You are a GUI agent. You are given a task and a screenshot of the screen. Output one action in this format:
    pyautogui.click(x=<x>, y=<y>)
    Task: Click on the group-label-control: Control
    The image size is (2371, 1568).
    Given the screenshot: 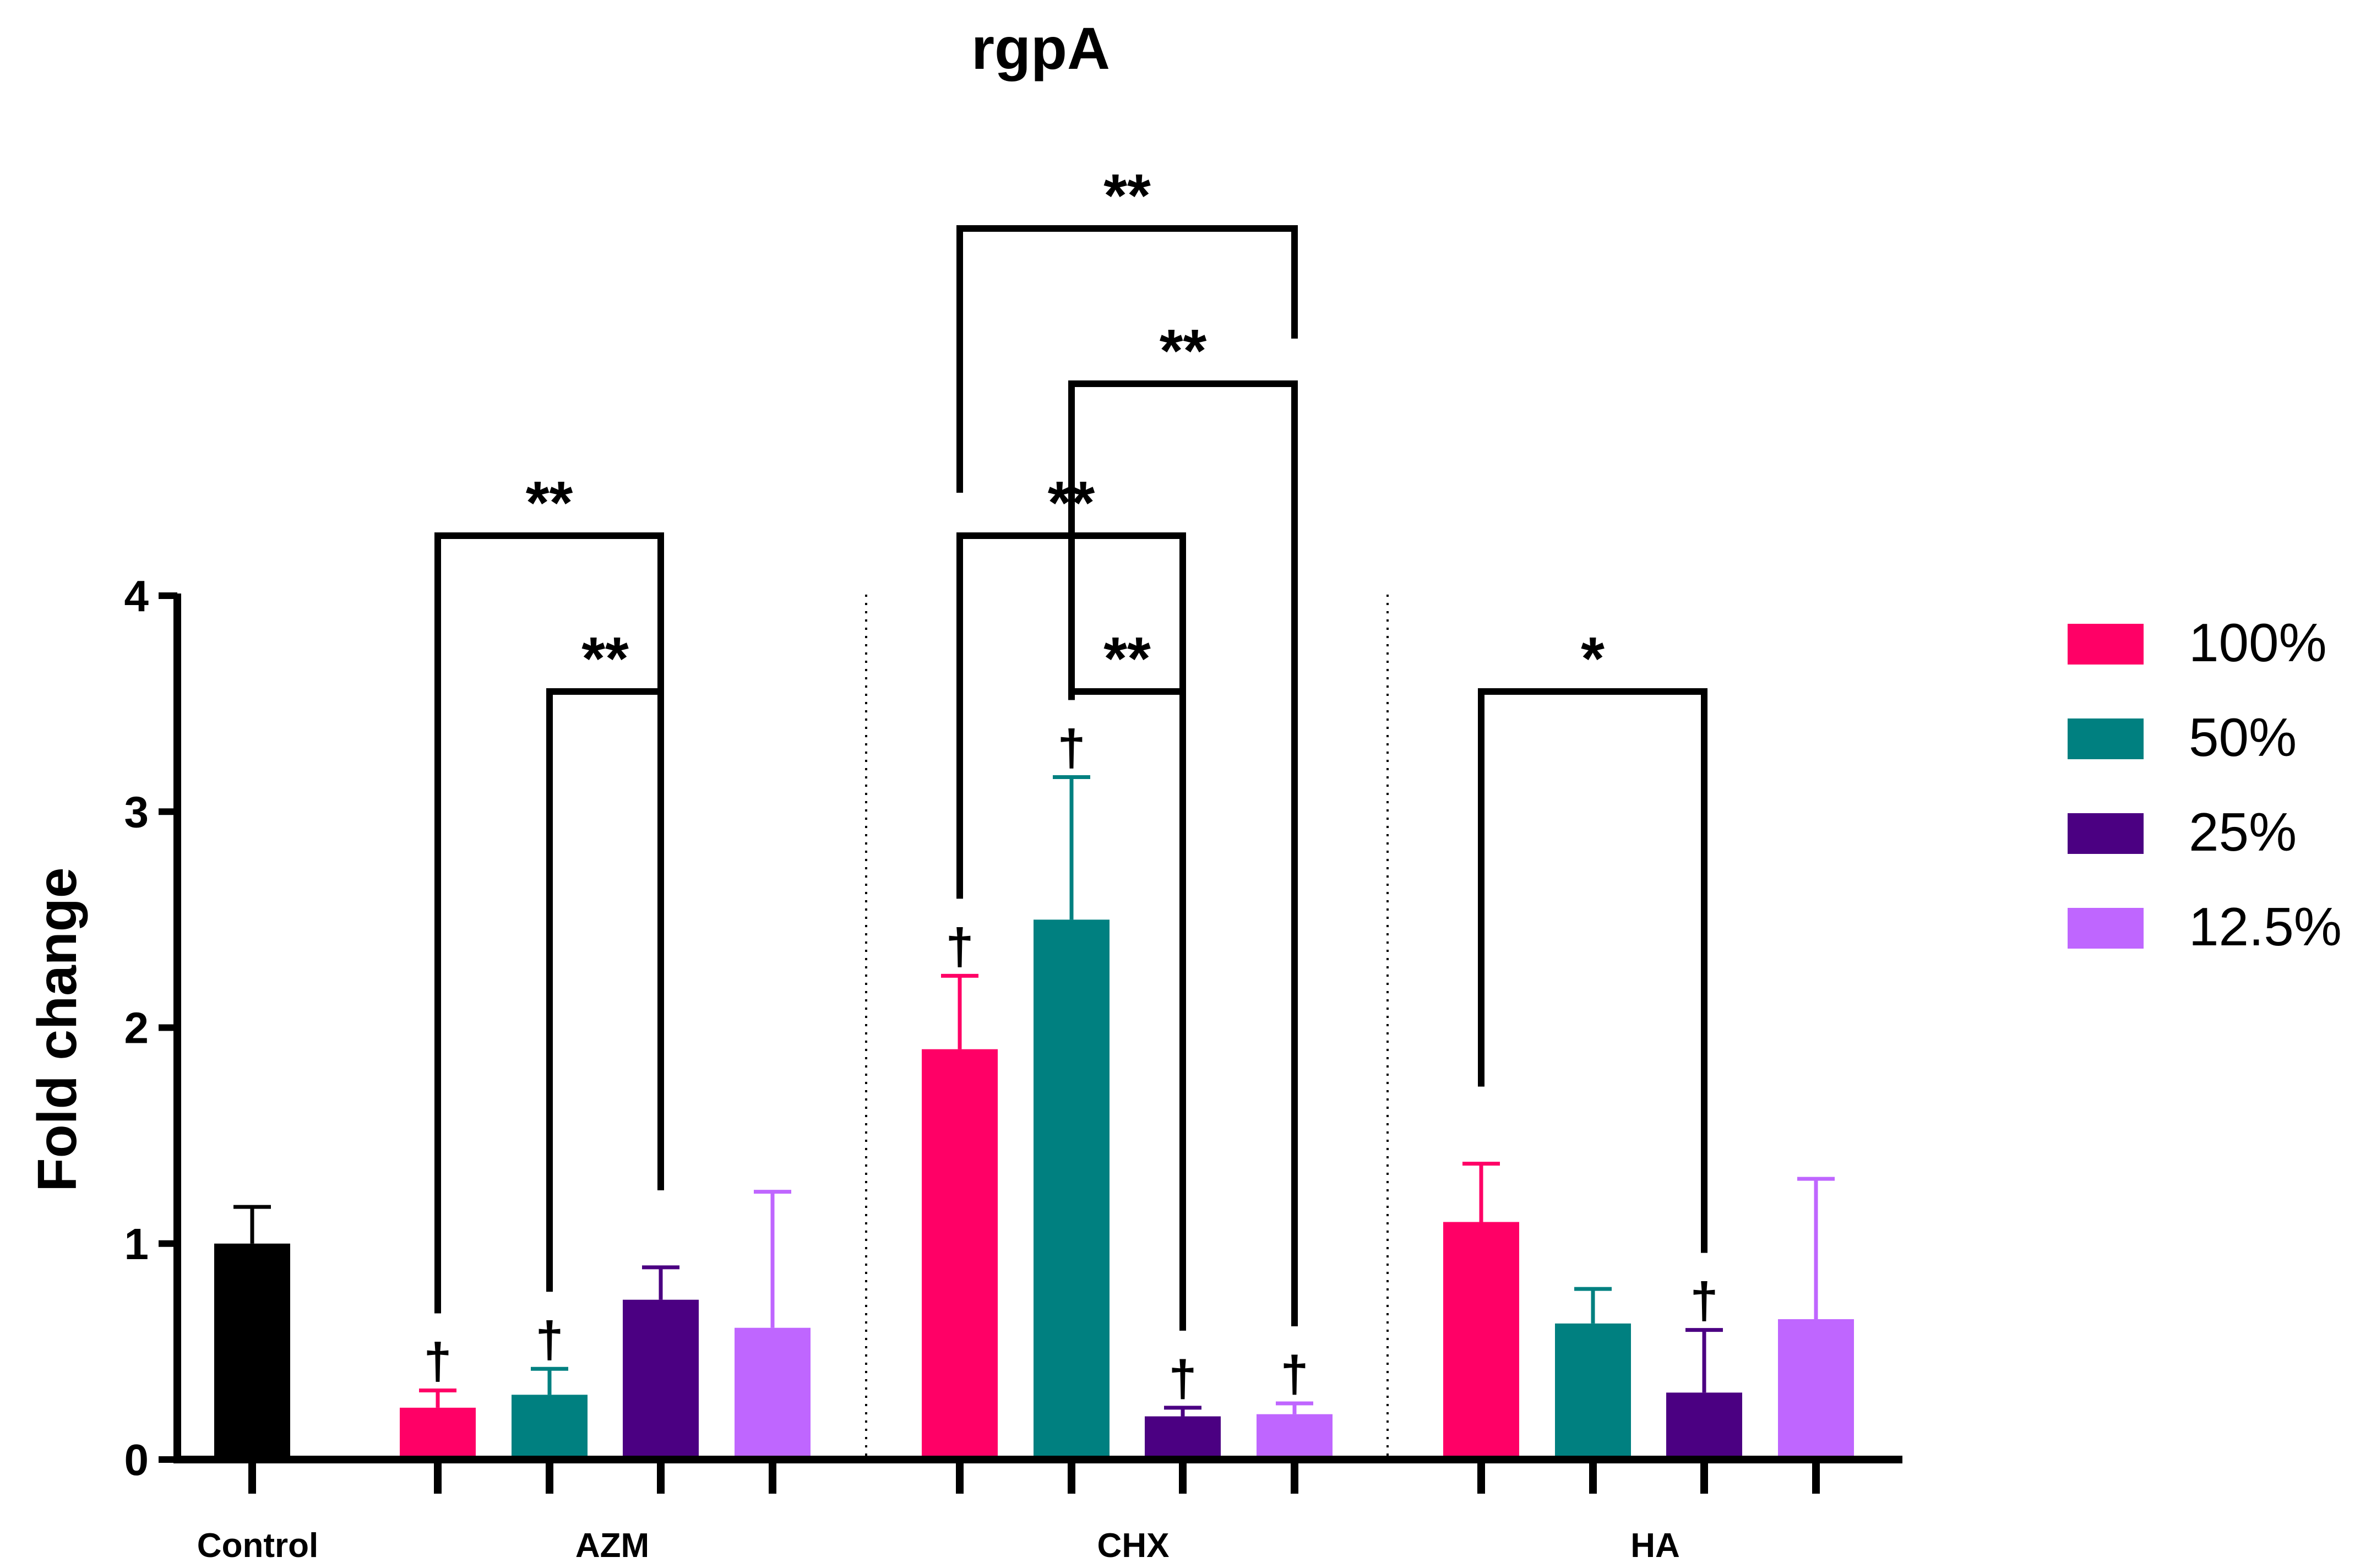 What is the action you would take?
    pyautogui.click(x=257, y=1546)
    